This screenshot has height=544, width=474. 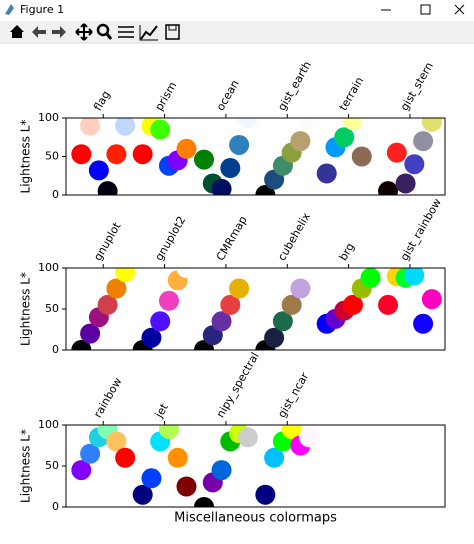 I want to click on edit-axis-button, so click(x=149, y=32).